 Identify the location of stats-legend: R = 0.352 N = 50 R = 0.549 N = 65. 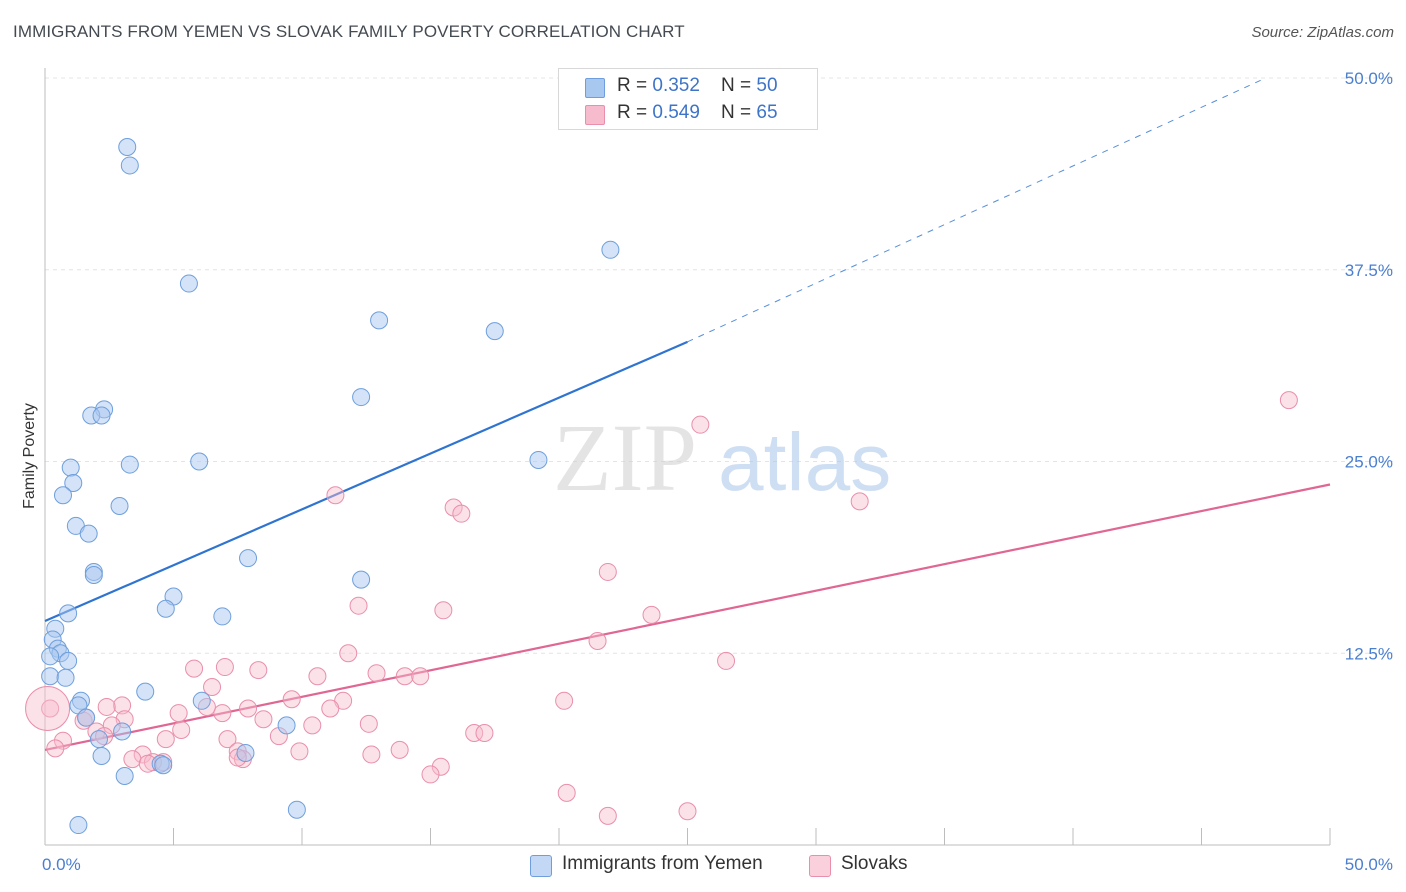
(688, 99).